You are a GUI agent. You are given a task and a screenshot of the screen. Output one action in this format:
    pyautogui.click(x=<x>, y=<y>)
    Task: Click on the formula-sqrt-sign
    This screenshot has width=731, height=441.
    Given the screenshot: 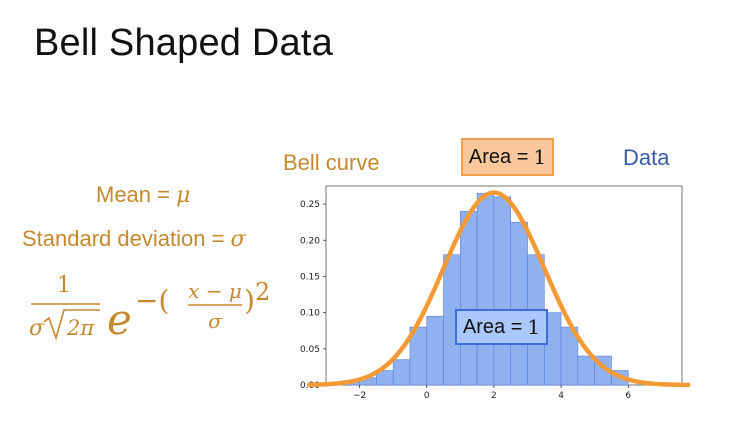 What is the action you would take?
    pyautogui.click(x=71, y=325)
    